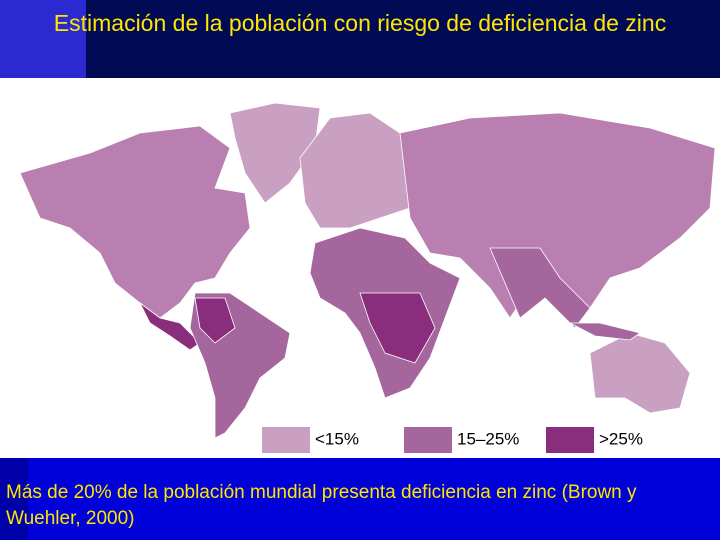 The width and height of the screenshot is (720, 540). I want to click on legend-label: 15–25%, so click(488, 438).